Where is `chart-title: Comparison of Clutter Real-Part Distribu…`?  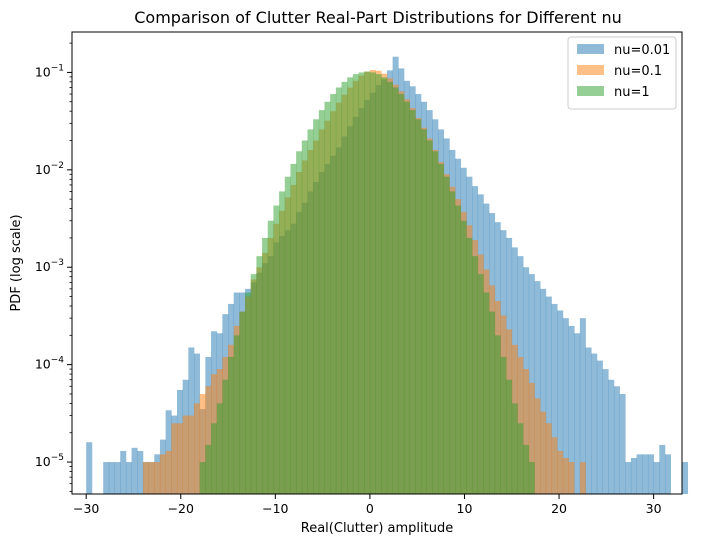
chart-title: Comparison of Clutter Real-Part Distribu… is located at coordinates (377, 17).